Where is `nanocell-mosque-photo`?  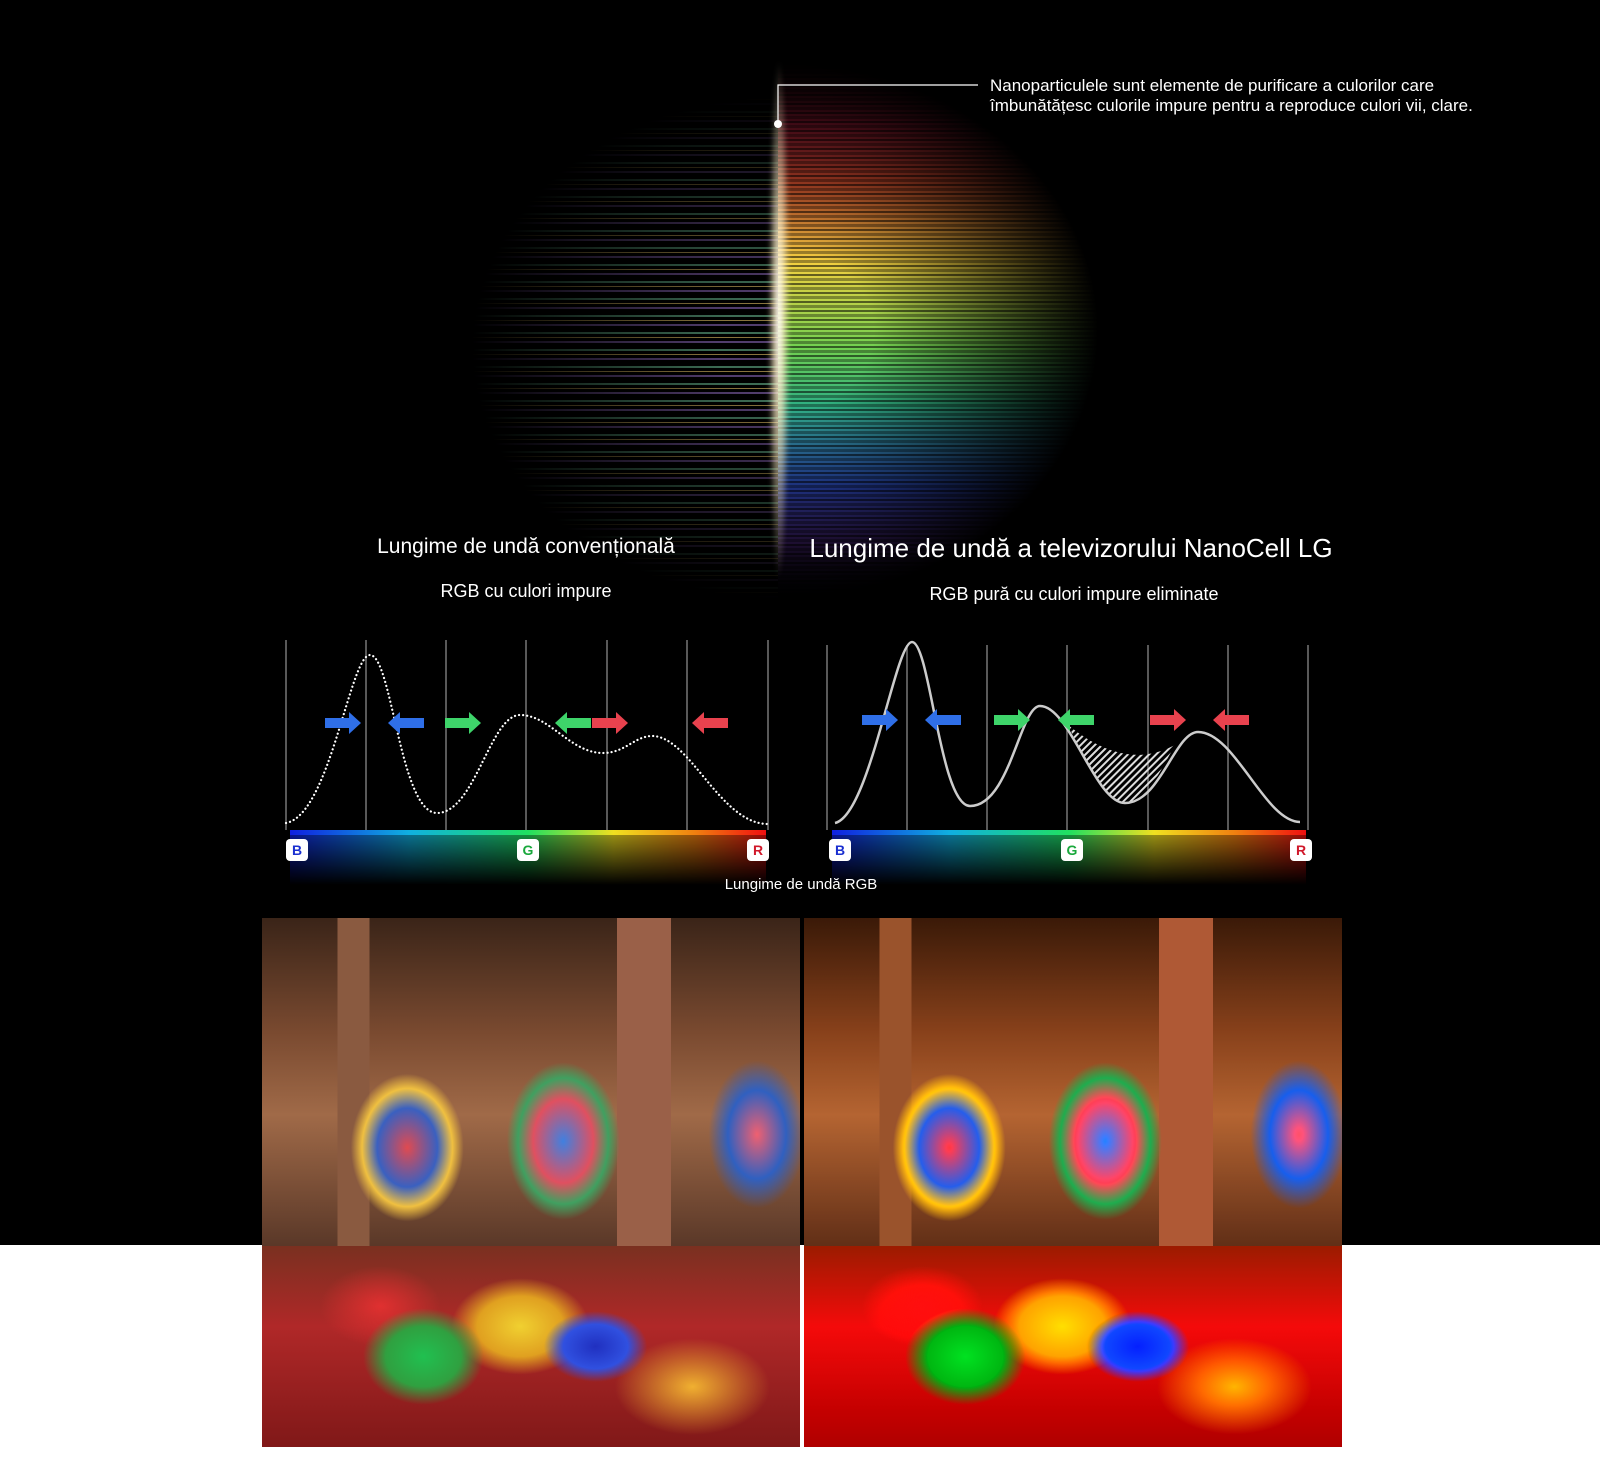 nanocell-mosque-photo is located at coordinates (1073, 1182).